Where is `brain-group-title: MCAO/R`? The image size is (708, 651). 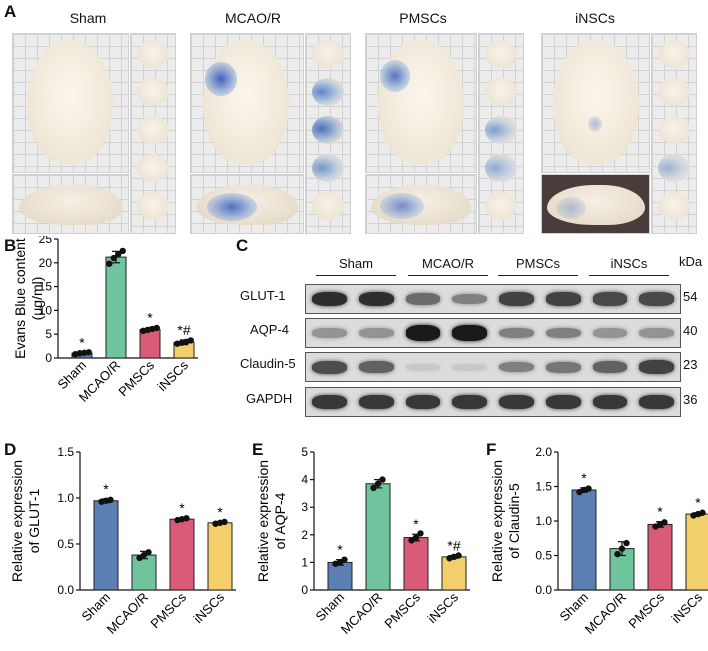 brain-group-title: MCAO/R is located at coordinates (253, 18).